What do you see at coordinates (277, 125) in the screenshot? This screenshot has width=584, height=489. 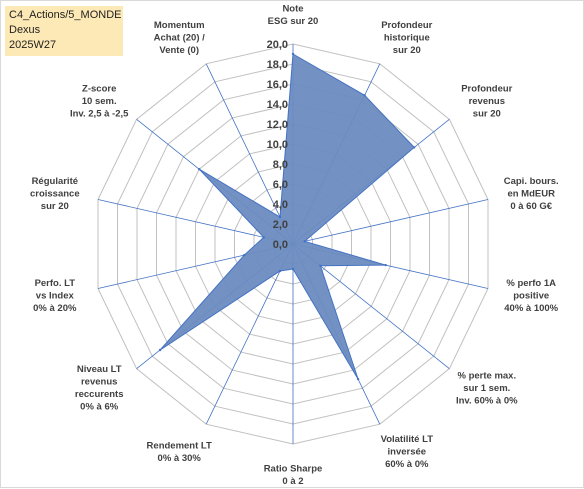 I see `tick-label: 12,0` at bounding box center [277, 125].